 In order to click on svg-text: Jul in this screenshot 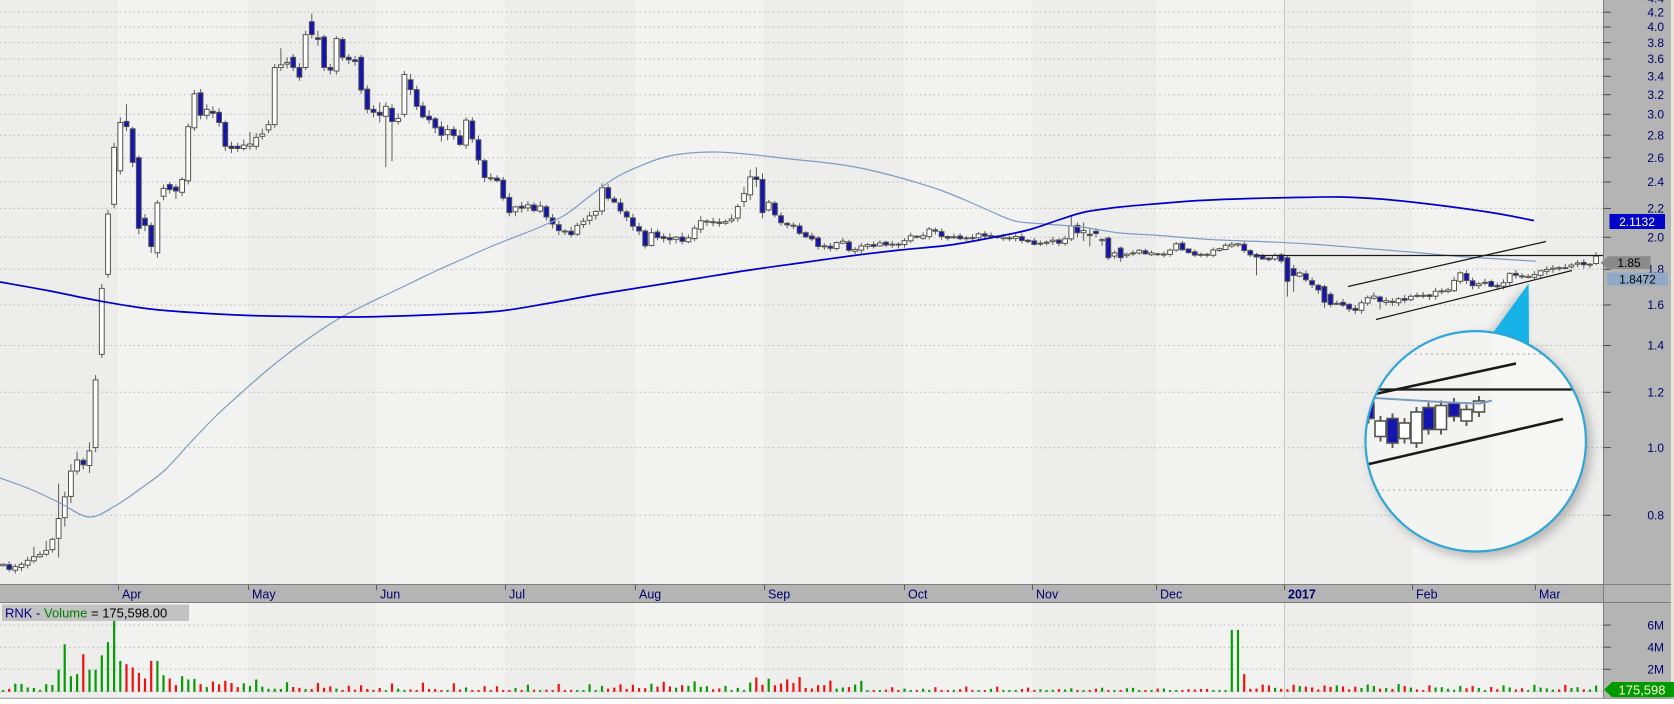, I will do `click(517, 595)`.